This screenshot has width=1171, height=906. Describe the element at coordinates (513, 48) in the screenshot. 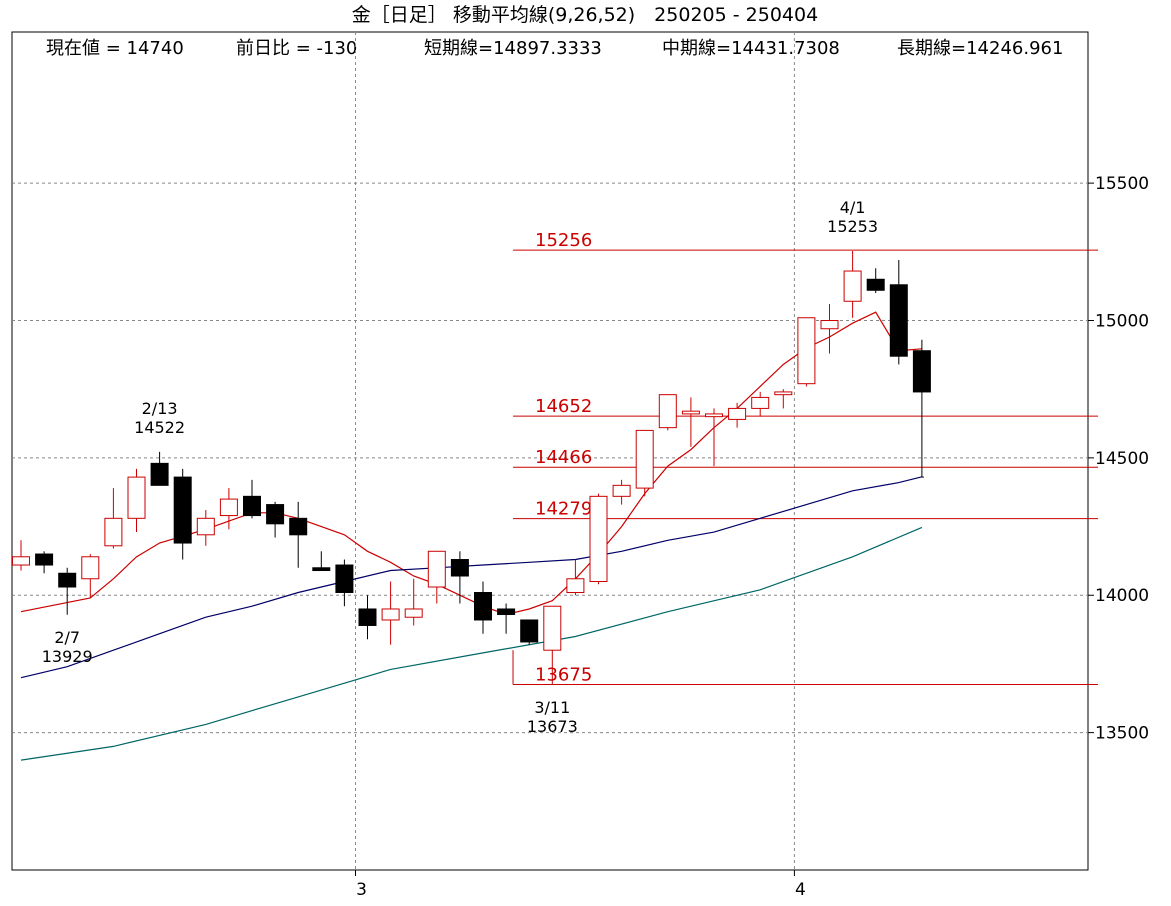

I see `short-ma-label: 短期線=14897.3333` at that location.